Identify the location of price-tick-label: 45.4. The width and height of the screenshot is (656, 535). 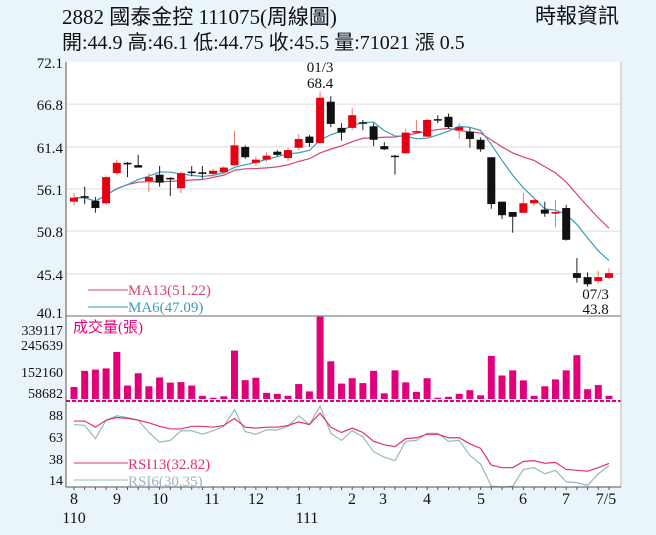
(50, 276).